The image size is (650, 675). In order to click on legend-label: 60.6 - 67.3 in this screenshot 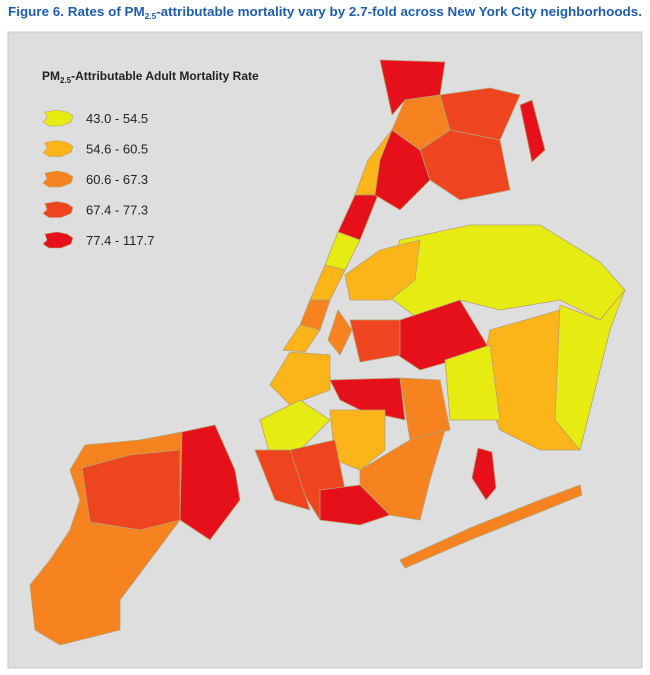, I will do `click(117, 179)`.